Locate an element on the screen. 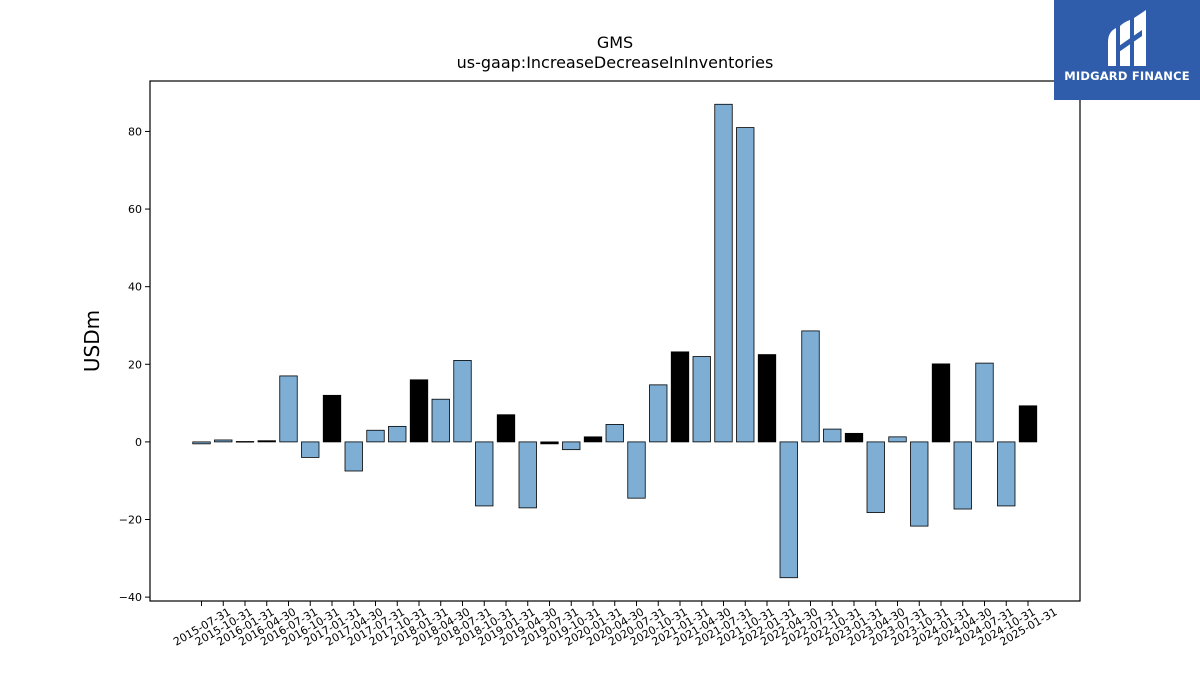  chart-title: GMS is located at coordinates (615, 42).